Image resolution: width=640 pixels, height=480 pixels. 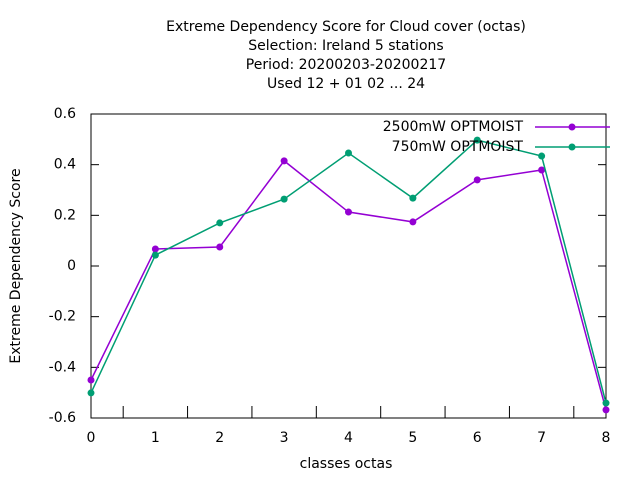 What do you see at coordinates (348, 438) in the screenshot?
I see `x-tick-label: 4` at bounding box center [348, 438].